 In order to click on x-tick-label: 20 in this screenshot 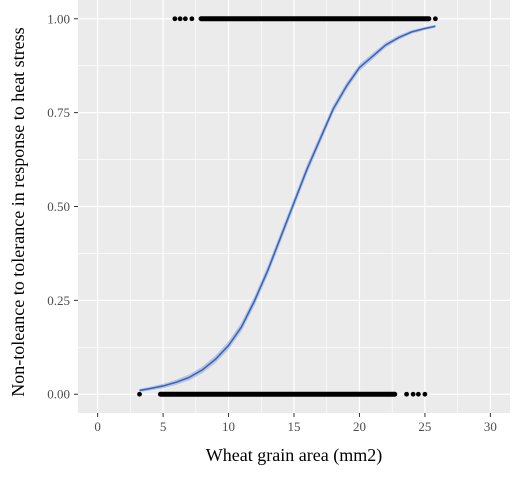, I will do `click(359, 426)`.